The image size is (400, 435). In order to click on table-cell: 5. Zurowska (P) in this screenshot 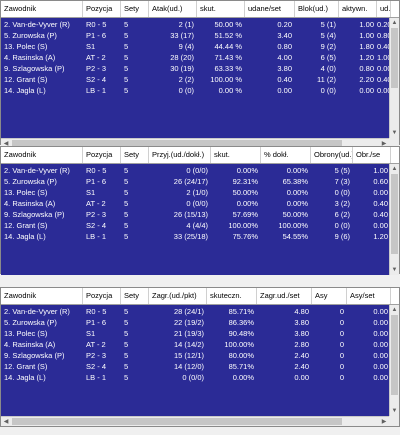, I will do `click(30, 35)`.